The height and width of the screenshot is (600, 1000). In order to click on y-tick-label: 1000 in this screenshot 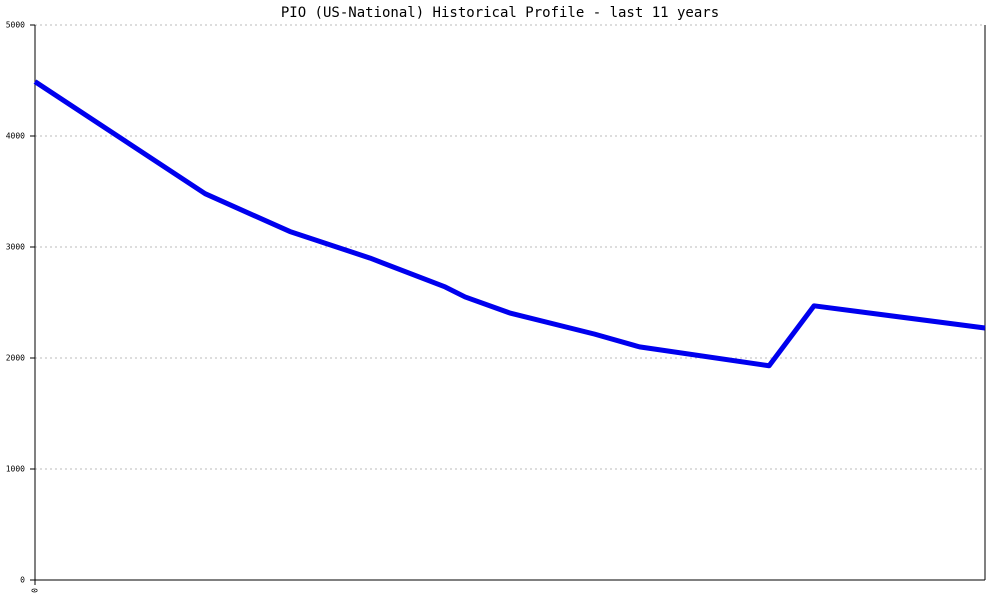, I will do `click(15, 469)`.